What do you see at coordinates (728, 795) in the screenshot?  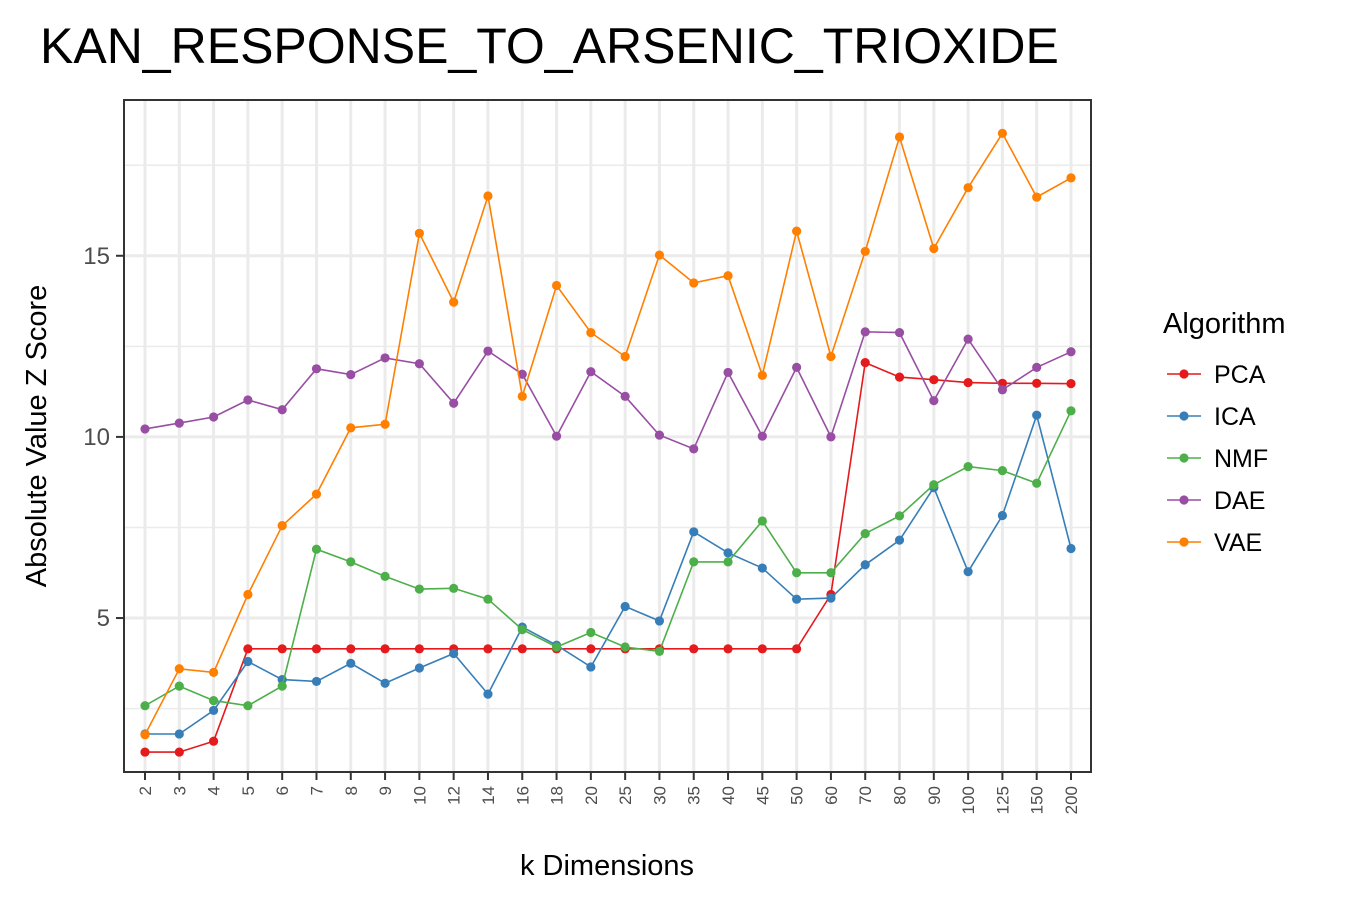 I see `x-tick-label: 40` at bounding box center [728, 795].